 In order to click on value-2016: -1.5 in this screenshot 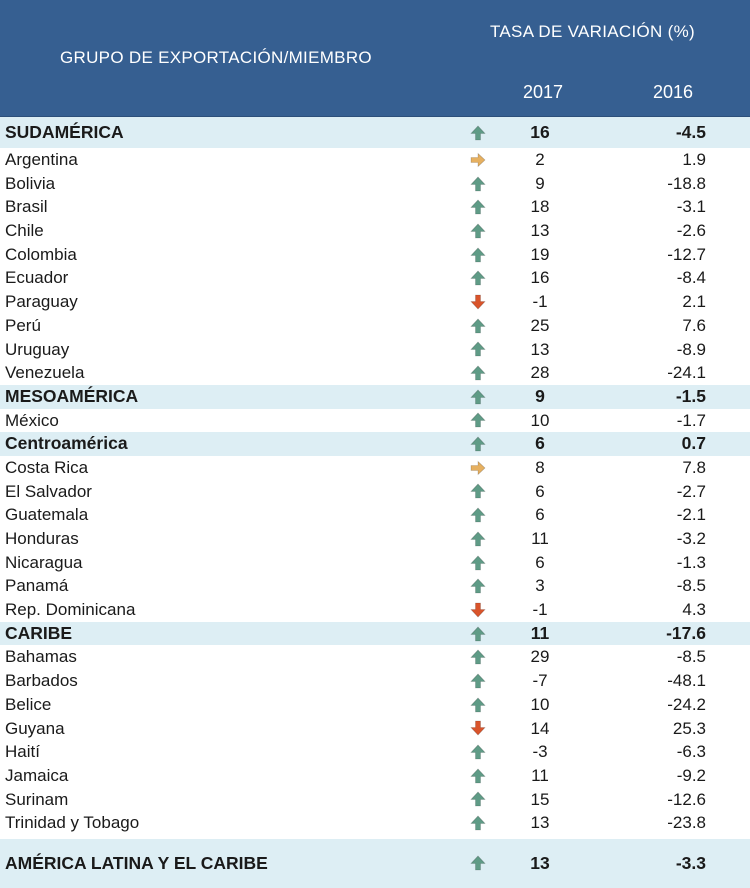, I will do `click(690, 395)`.